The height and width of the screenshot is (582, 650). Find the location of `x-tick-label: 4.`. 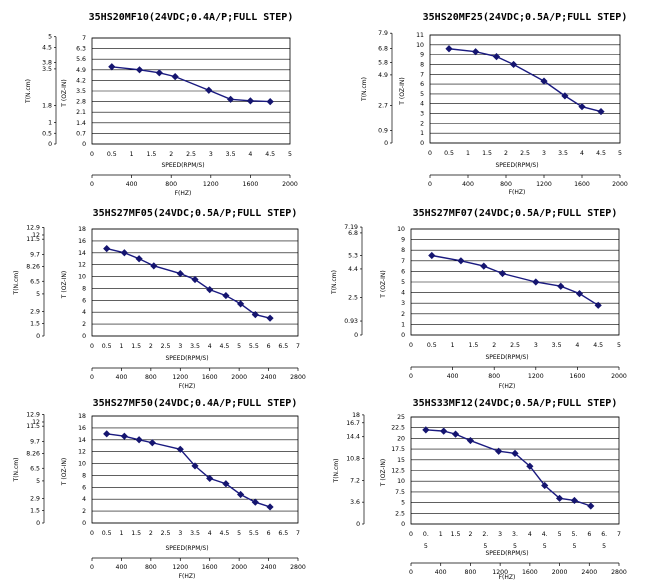

x-tick-label: 4. is located at coordinates (545, 534).